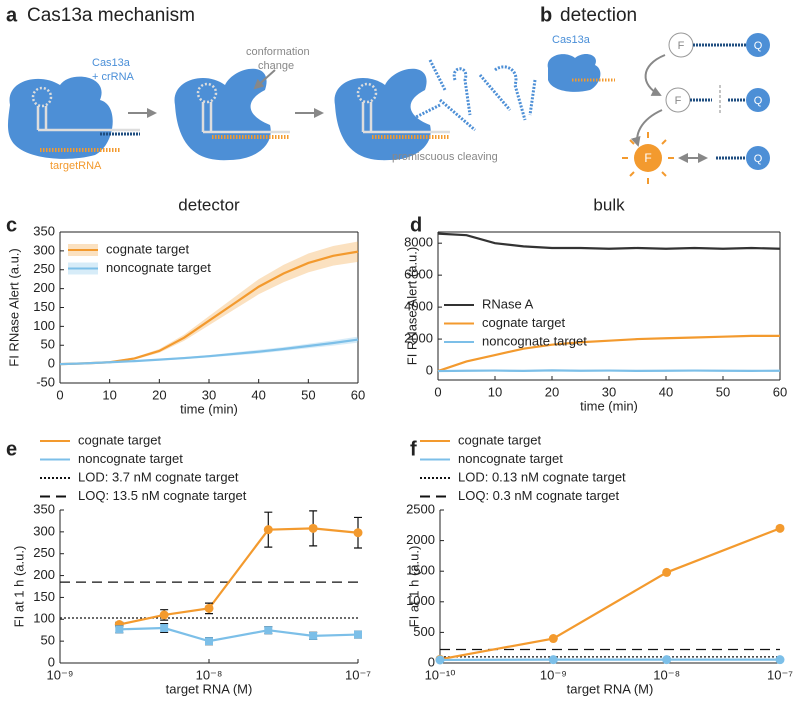 The image size is (798, 714). I want to click on panel-letter: f, so click(413, 449).